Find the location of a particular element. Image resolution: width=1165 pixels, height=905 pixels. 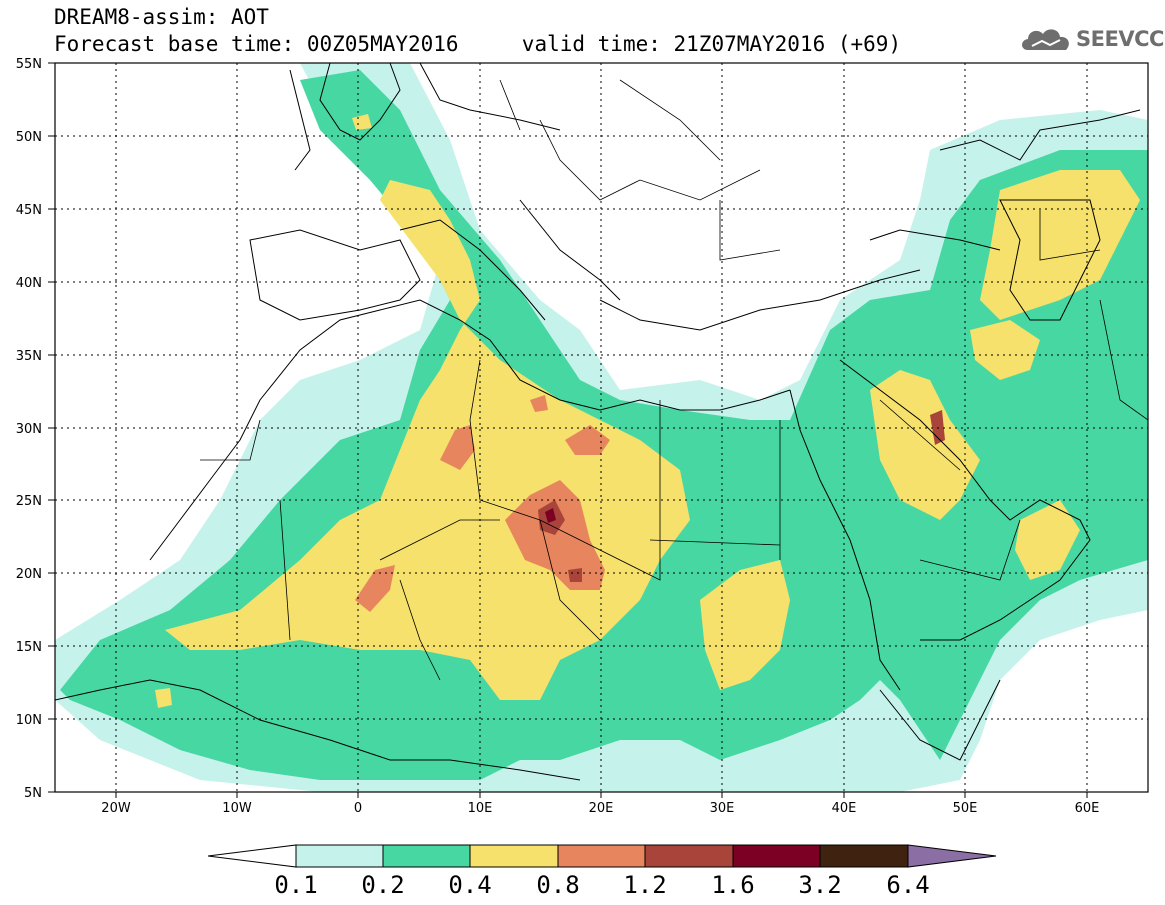

colorbar-label: 1.6 is located at coordinates (732, 885).